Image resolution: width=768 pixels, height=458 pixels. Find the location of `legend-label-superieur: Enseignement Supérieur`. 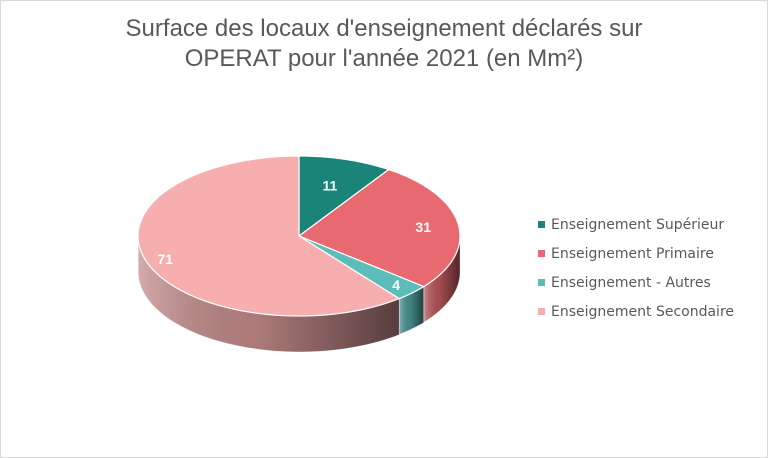

legend-label-superieur: Enseignement Supérieur is located at coordinates (638, 224).